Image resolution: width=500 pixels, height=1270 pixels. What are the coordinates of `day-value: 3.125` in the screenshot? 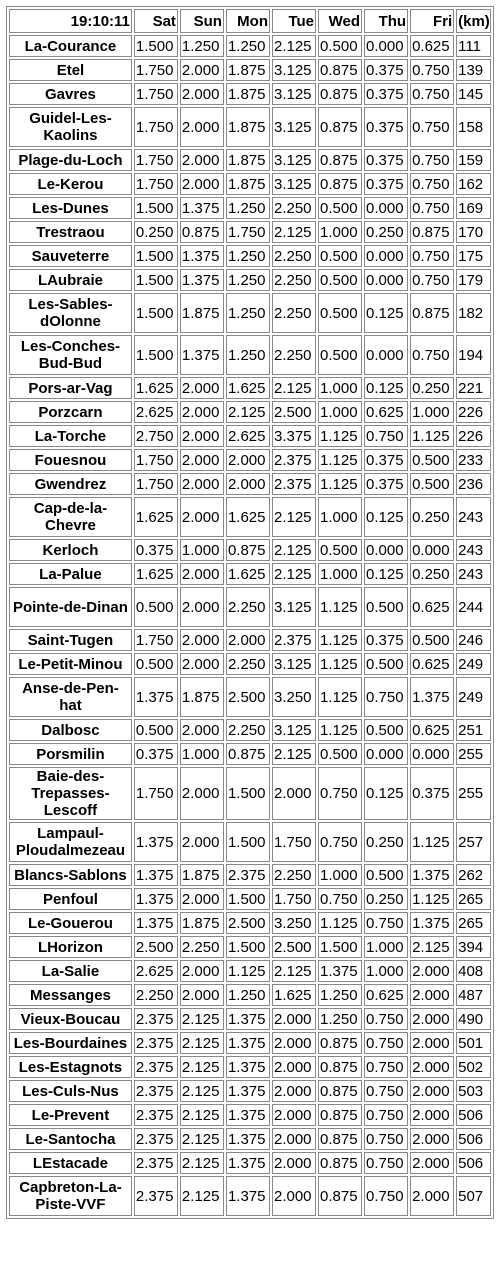 It's located at (294, 730).